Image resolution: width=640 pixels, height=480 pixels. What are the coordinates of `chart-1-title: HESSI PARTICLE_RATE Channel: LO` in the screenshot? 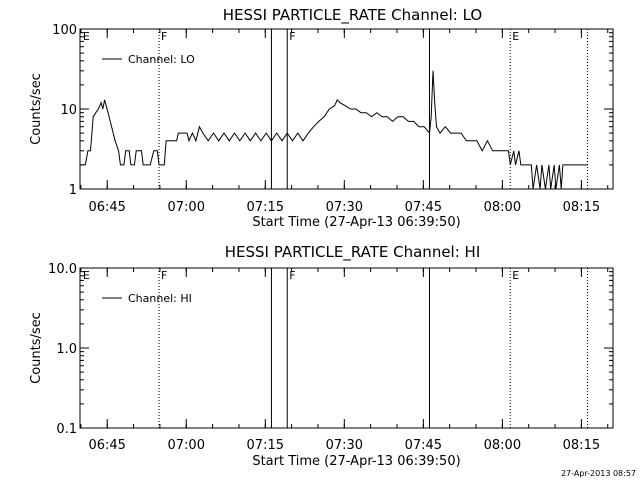 It's located at (352, 15).